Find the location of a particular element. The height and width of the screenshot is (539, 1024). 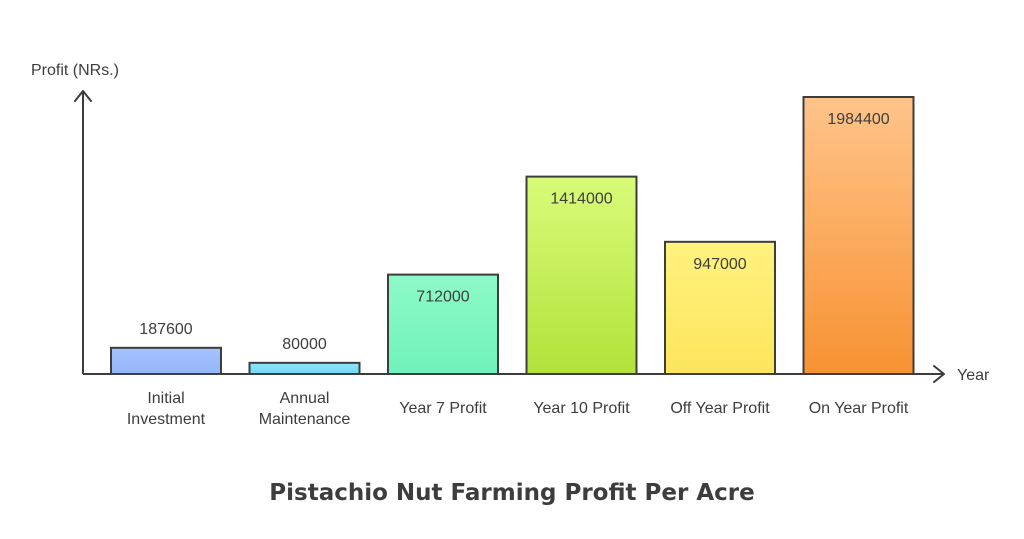

category-label-line: Annual is located at coordinates (305, 398).